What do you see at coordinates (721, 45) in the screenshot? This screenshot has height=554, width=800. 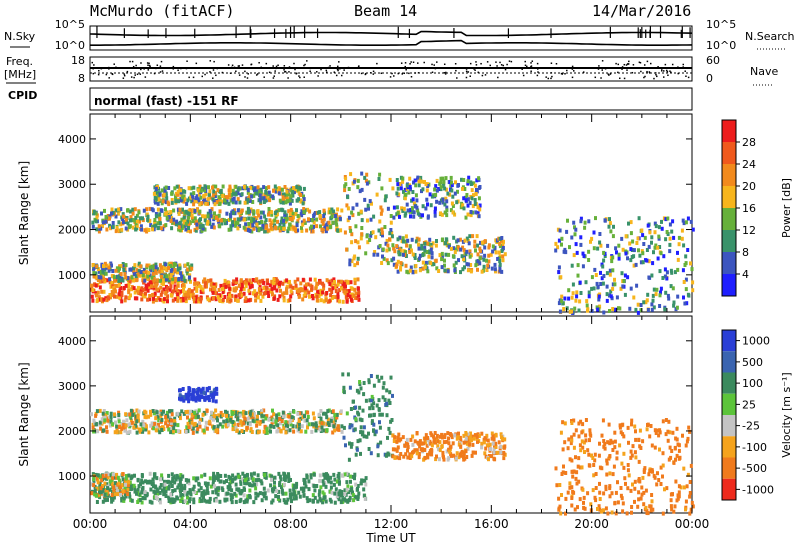 I see `noise-tick-bottom-right: 10^0` at bounding box center [721, 45].